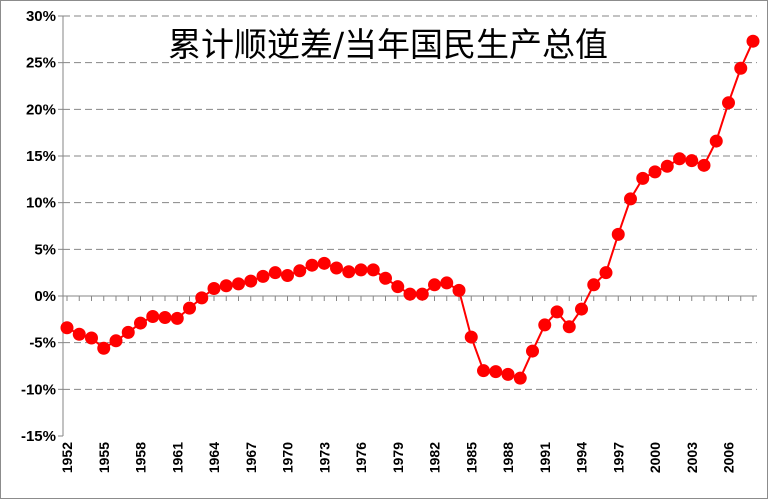 The image size is (768, 500). I want to click on x-tick-label: 1964, so click(214, 457).